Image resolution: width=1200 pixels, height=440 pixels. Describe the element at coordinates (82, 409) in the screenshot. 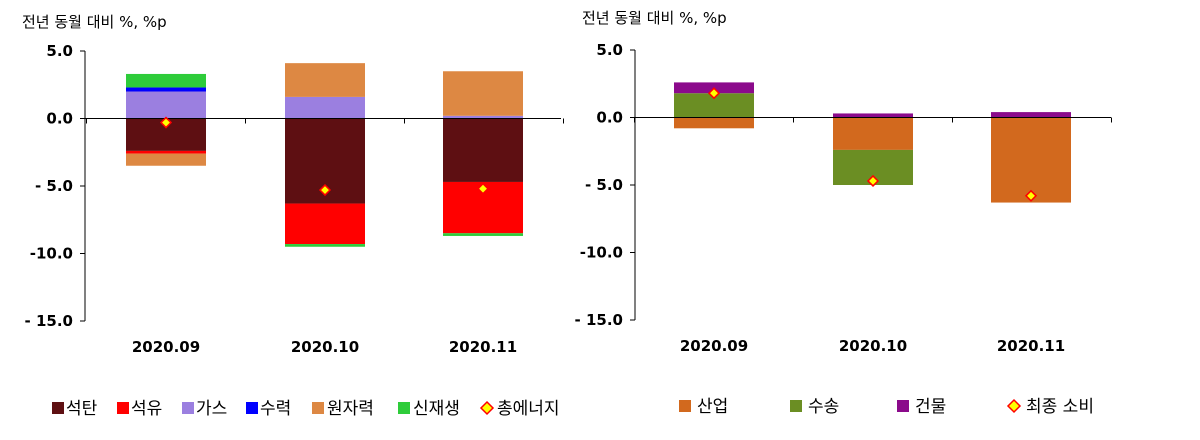

I see `legend-label: 석탄` at that location.